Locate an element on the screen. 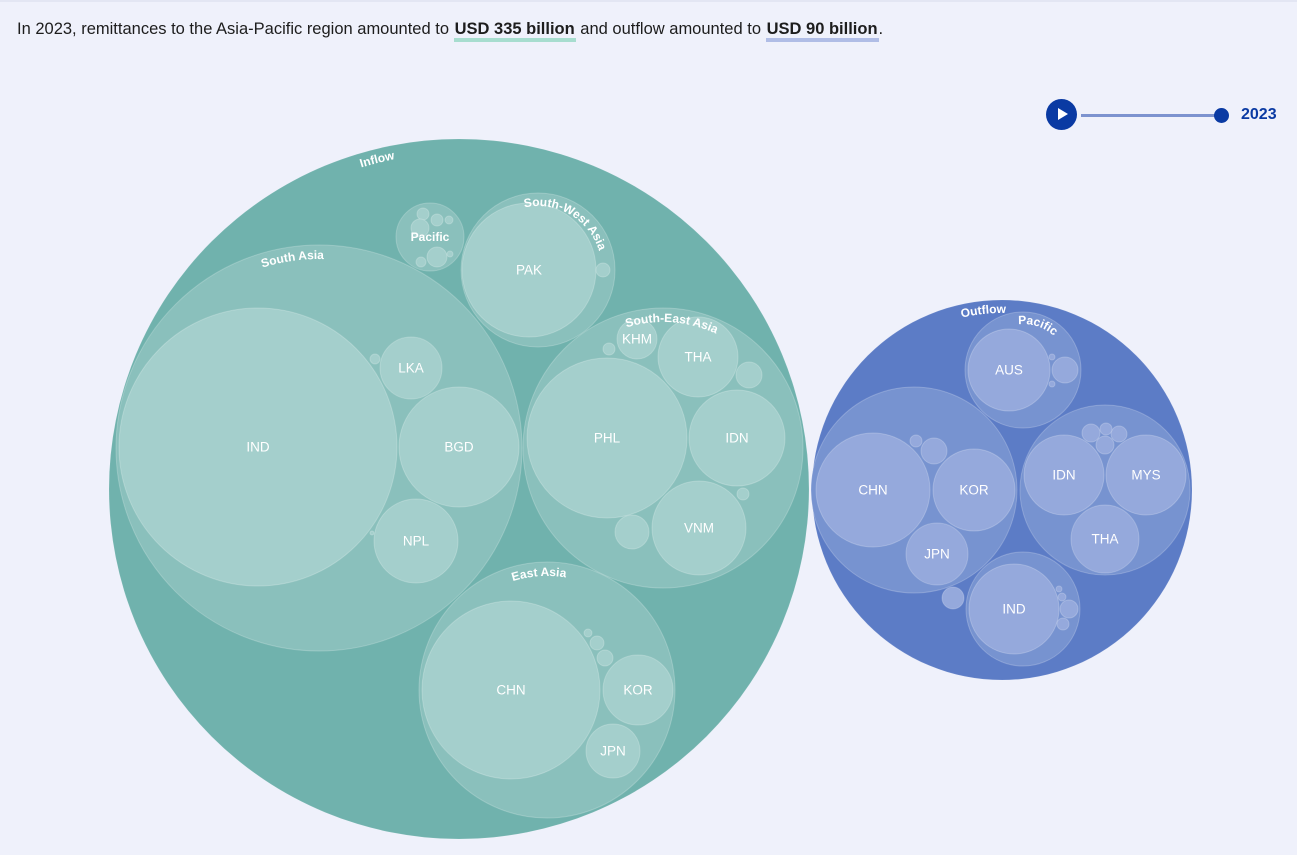  year-slider-handle is located at coordinates (1221, 115).